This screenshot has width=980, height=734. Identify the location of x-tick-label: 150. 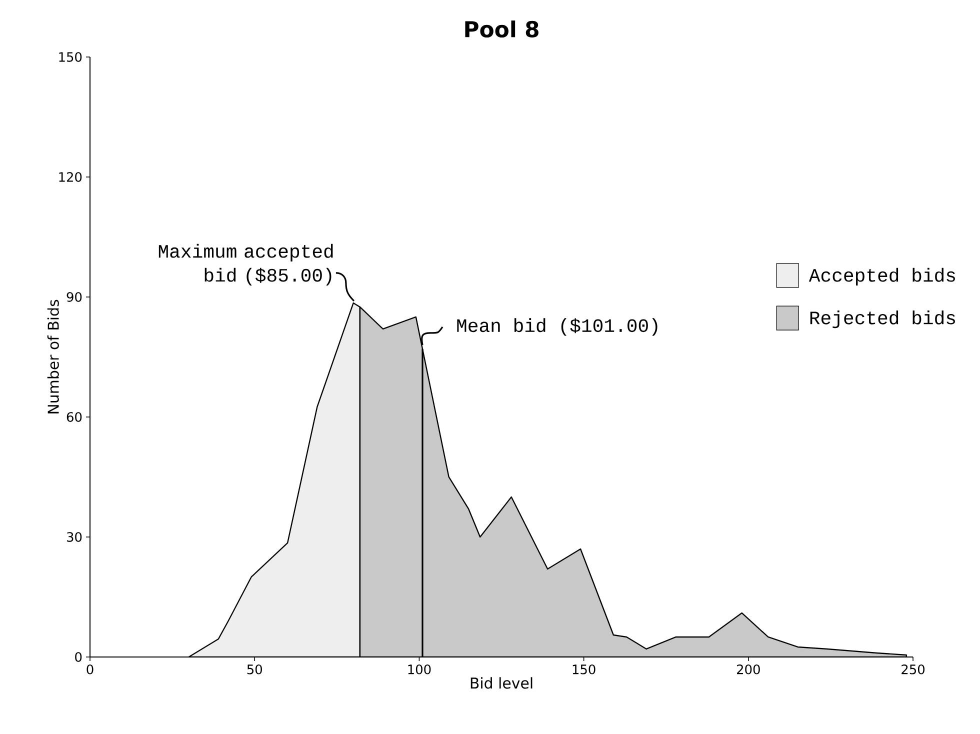
(584, 669).